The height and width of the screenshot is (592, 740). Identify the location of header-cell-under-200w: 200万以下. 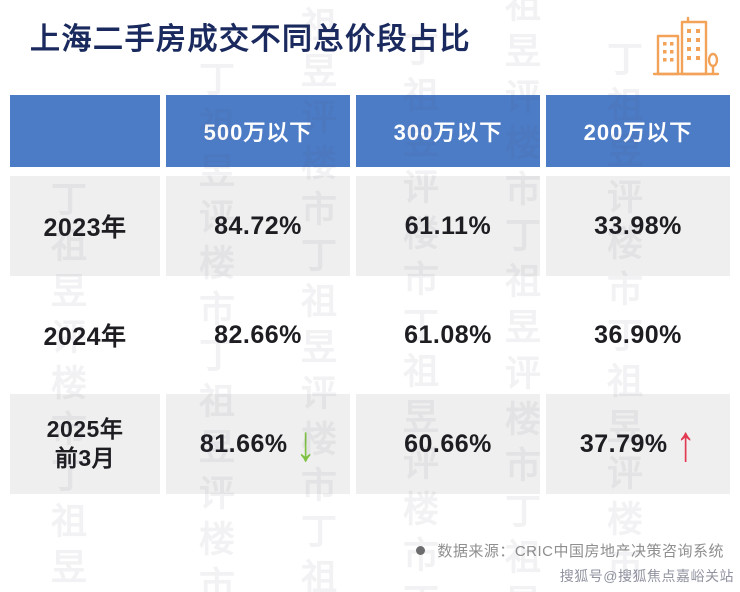
(638, 131).